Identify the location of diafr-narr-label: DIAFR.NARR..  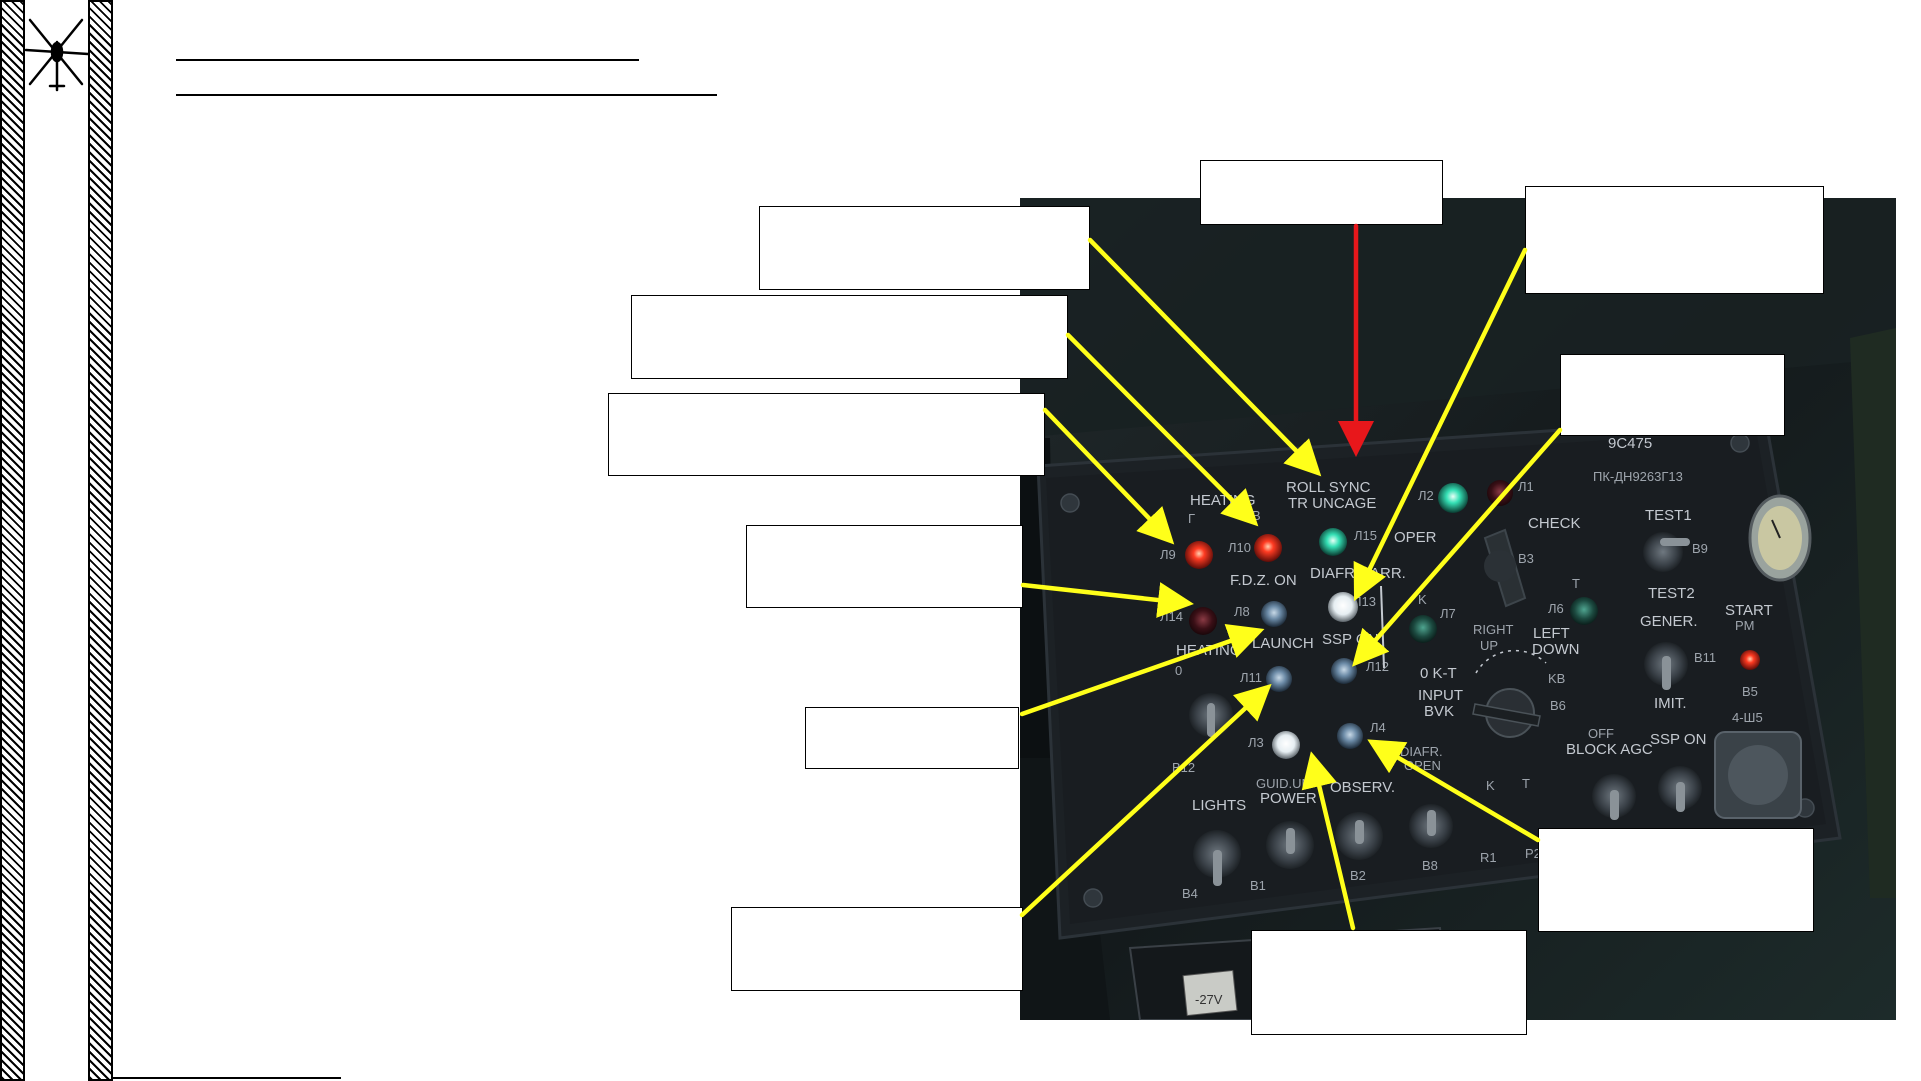
(1358, 573).